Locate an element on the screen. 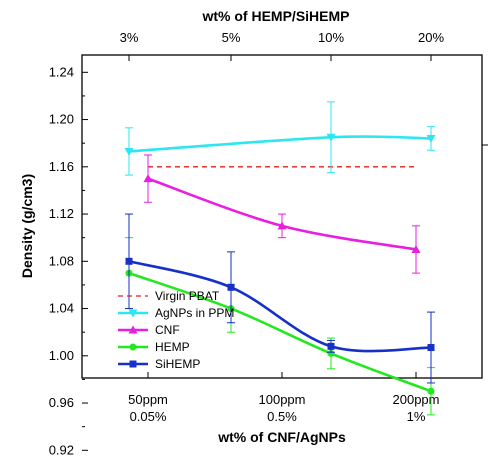 Image resolution: width=501 pixels, height=457 pixels. top-tick-label: 5% is located at coordinates (231, 37).